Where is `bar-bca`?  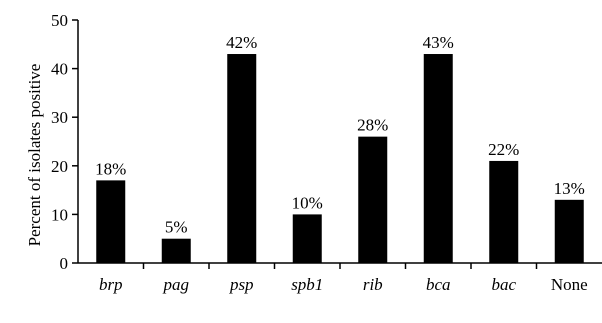
bar-bca is located at coordinates (438, 158).